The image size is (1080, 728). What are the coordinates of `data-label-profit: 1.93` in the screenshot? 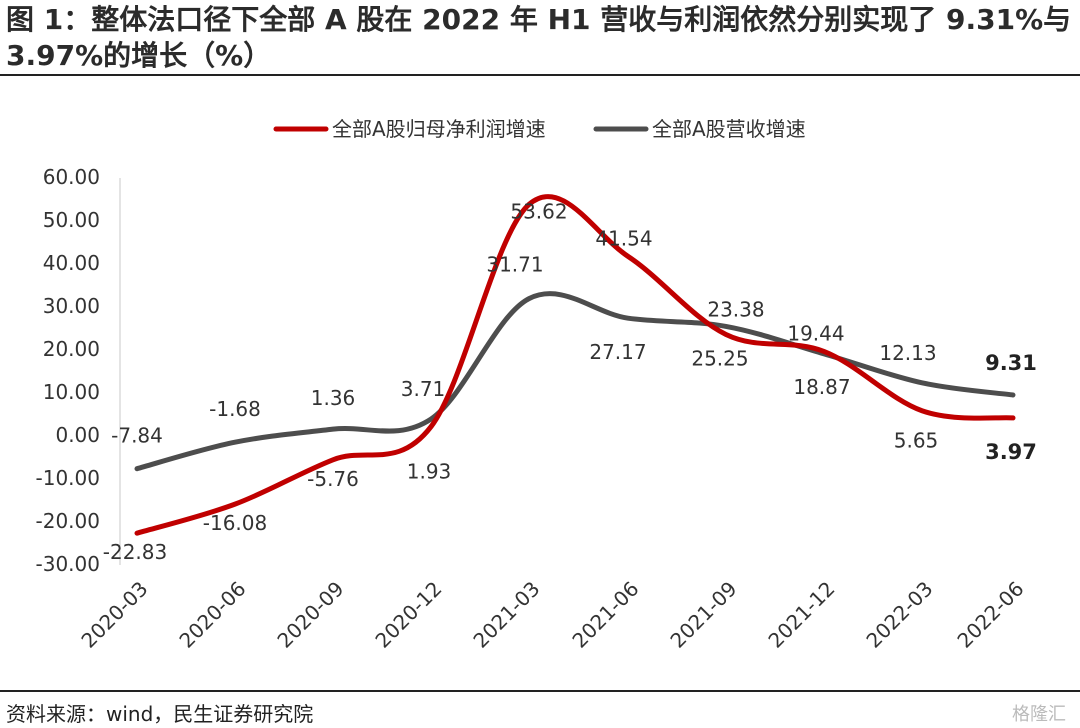 It's located at (429, 472).